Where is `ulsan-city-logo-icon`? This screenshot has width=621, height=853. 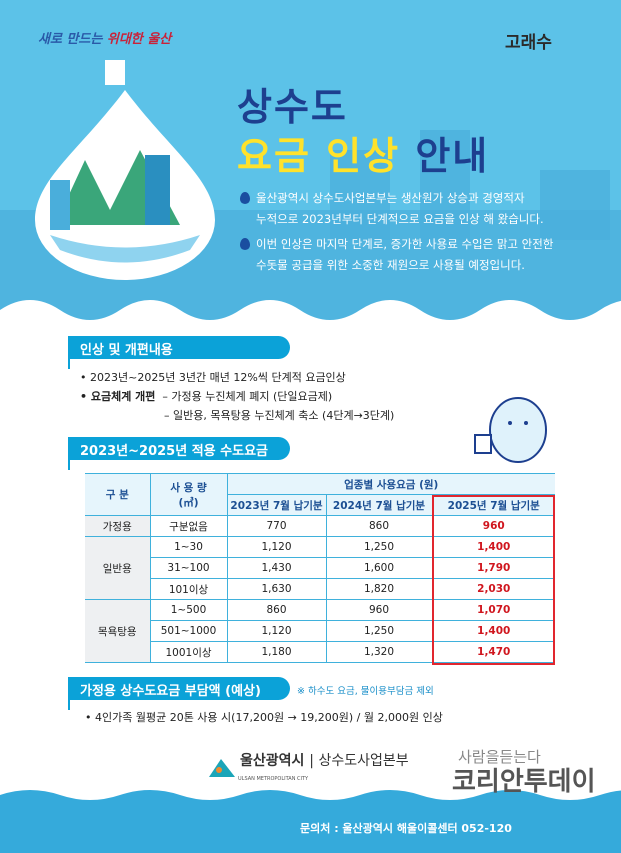
ulsan-city-logo-icon is located at coordinates (222, 768).